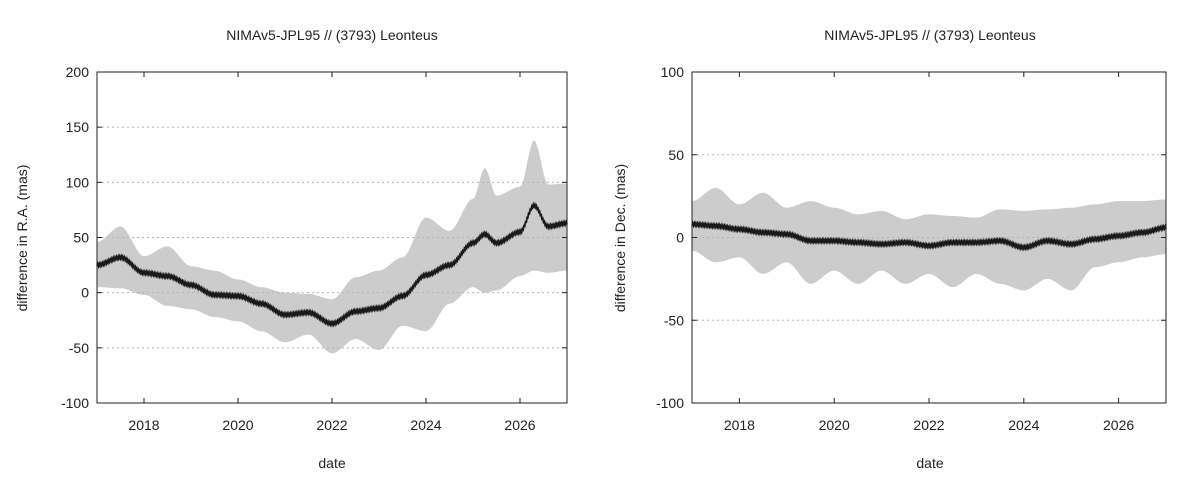 Image resolution: width=1200 pixels, height=480 pixels. I want to click on y-tick-label-ra: -100, so click(75, 403).